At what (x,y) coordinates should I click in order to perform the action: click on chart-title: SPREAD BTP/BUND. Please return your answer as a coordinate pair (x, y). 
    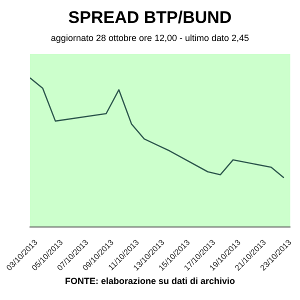
    Looking at the image, I should click on (150, 18).